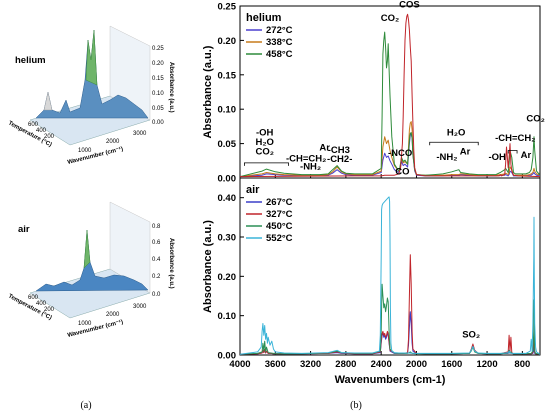 This screenshot has width=550, height=415. I want to click on x-tick-label: 3600, so click(275, 364).